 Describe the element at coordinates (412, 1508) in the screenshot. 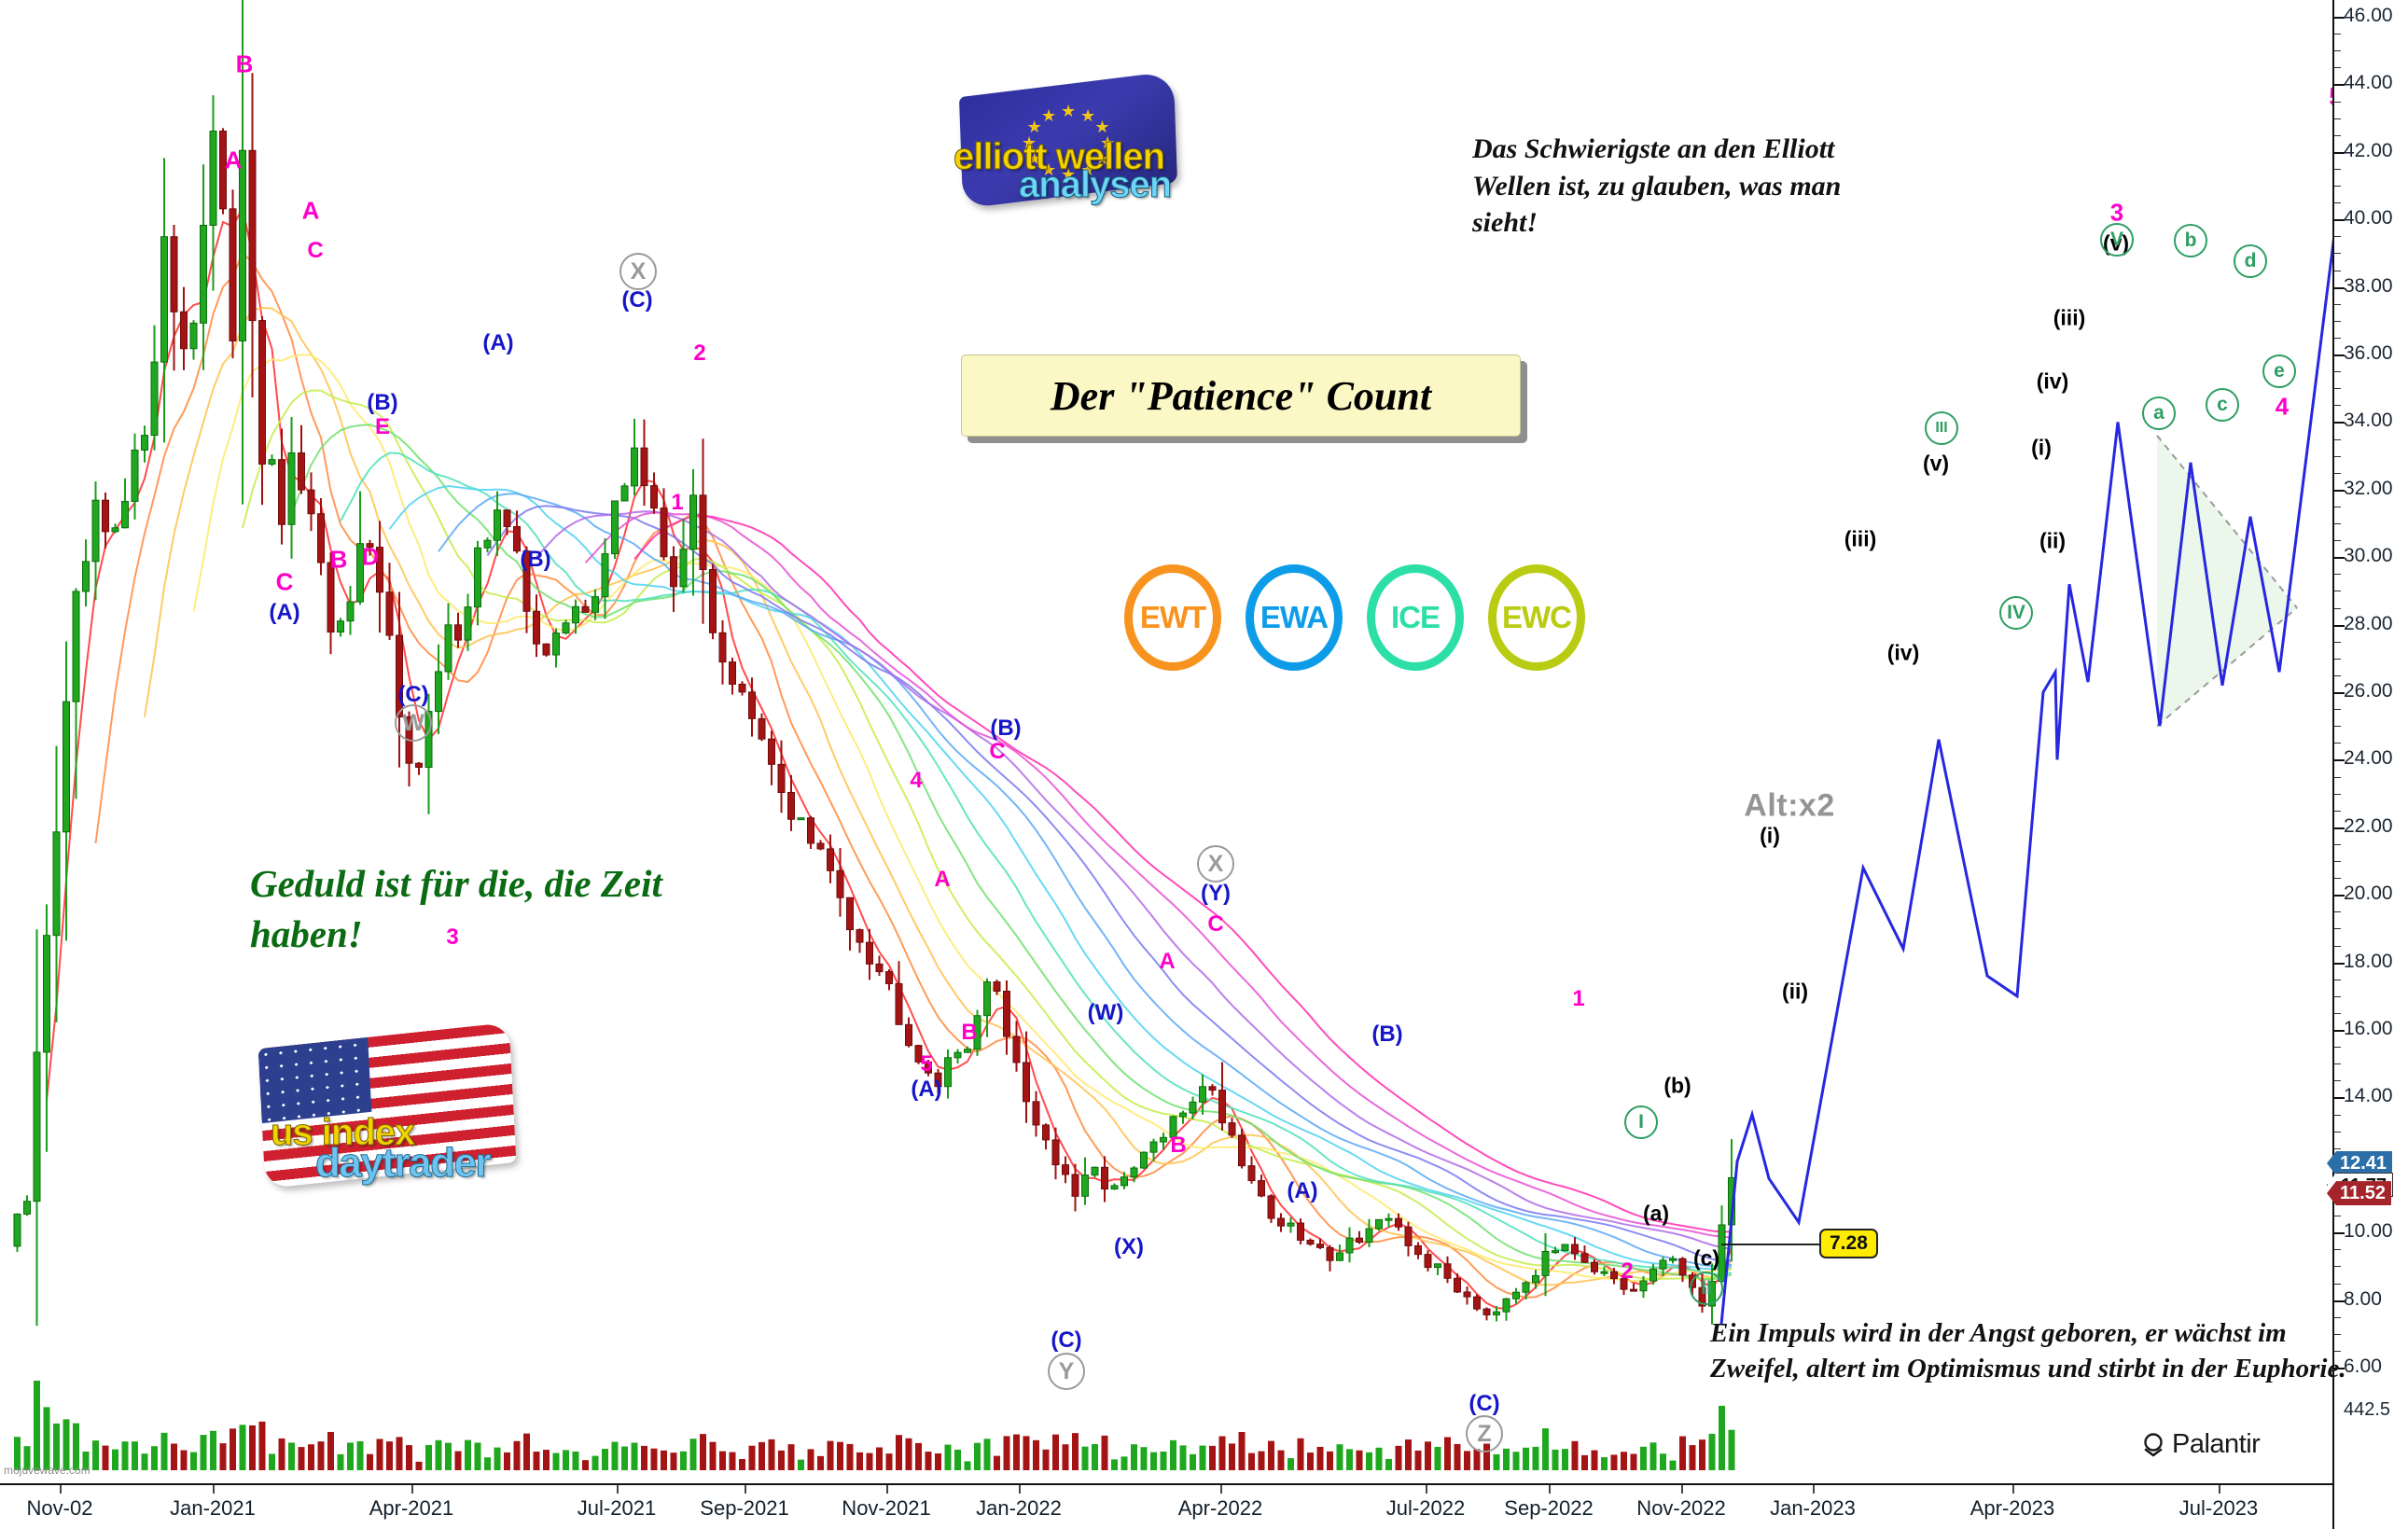

I see `date-tick-label: Apr-2021` at that location.